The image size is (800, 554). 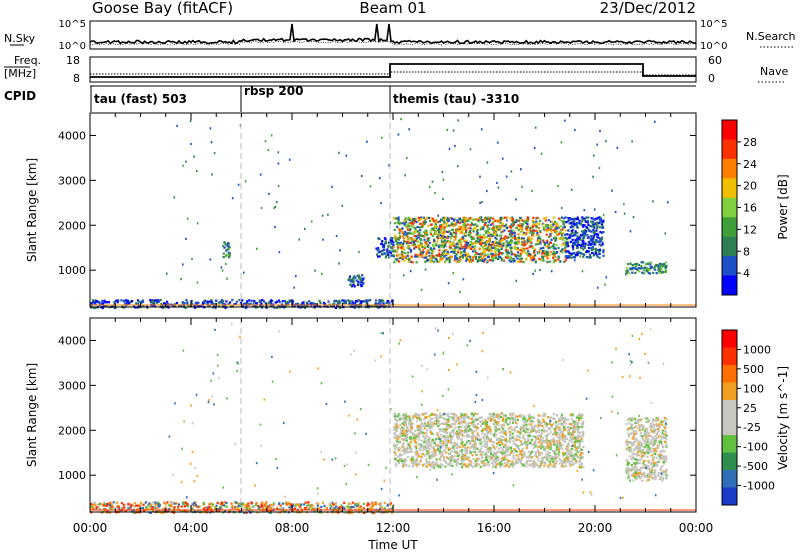 What do you see at coordinates (729, 168) in the screenshot?
I see `colorbar-swatch` at bounding box center [729, 168].